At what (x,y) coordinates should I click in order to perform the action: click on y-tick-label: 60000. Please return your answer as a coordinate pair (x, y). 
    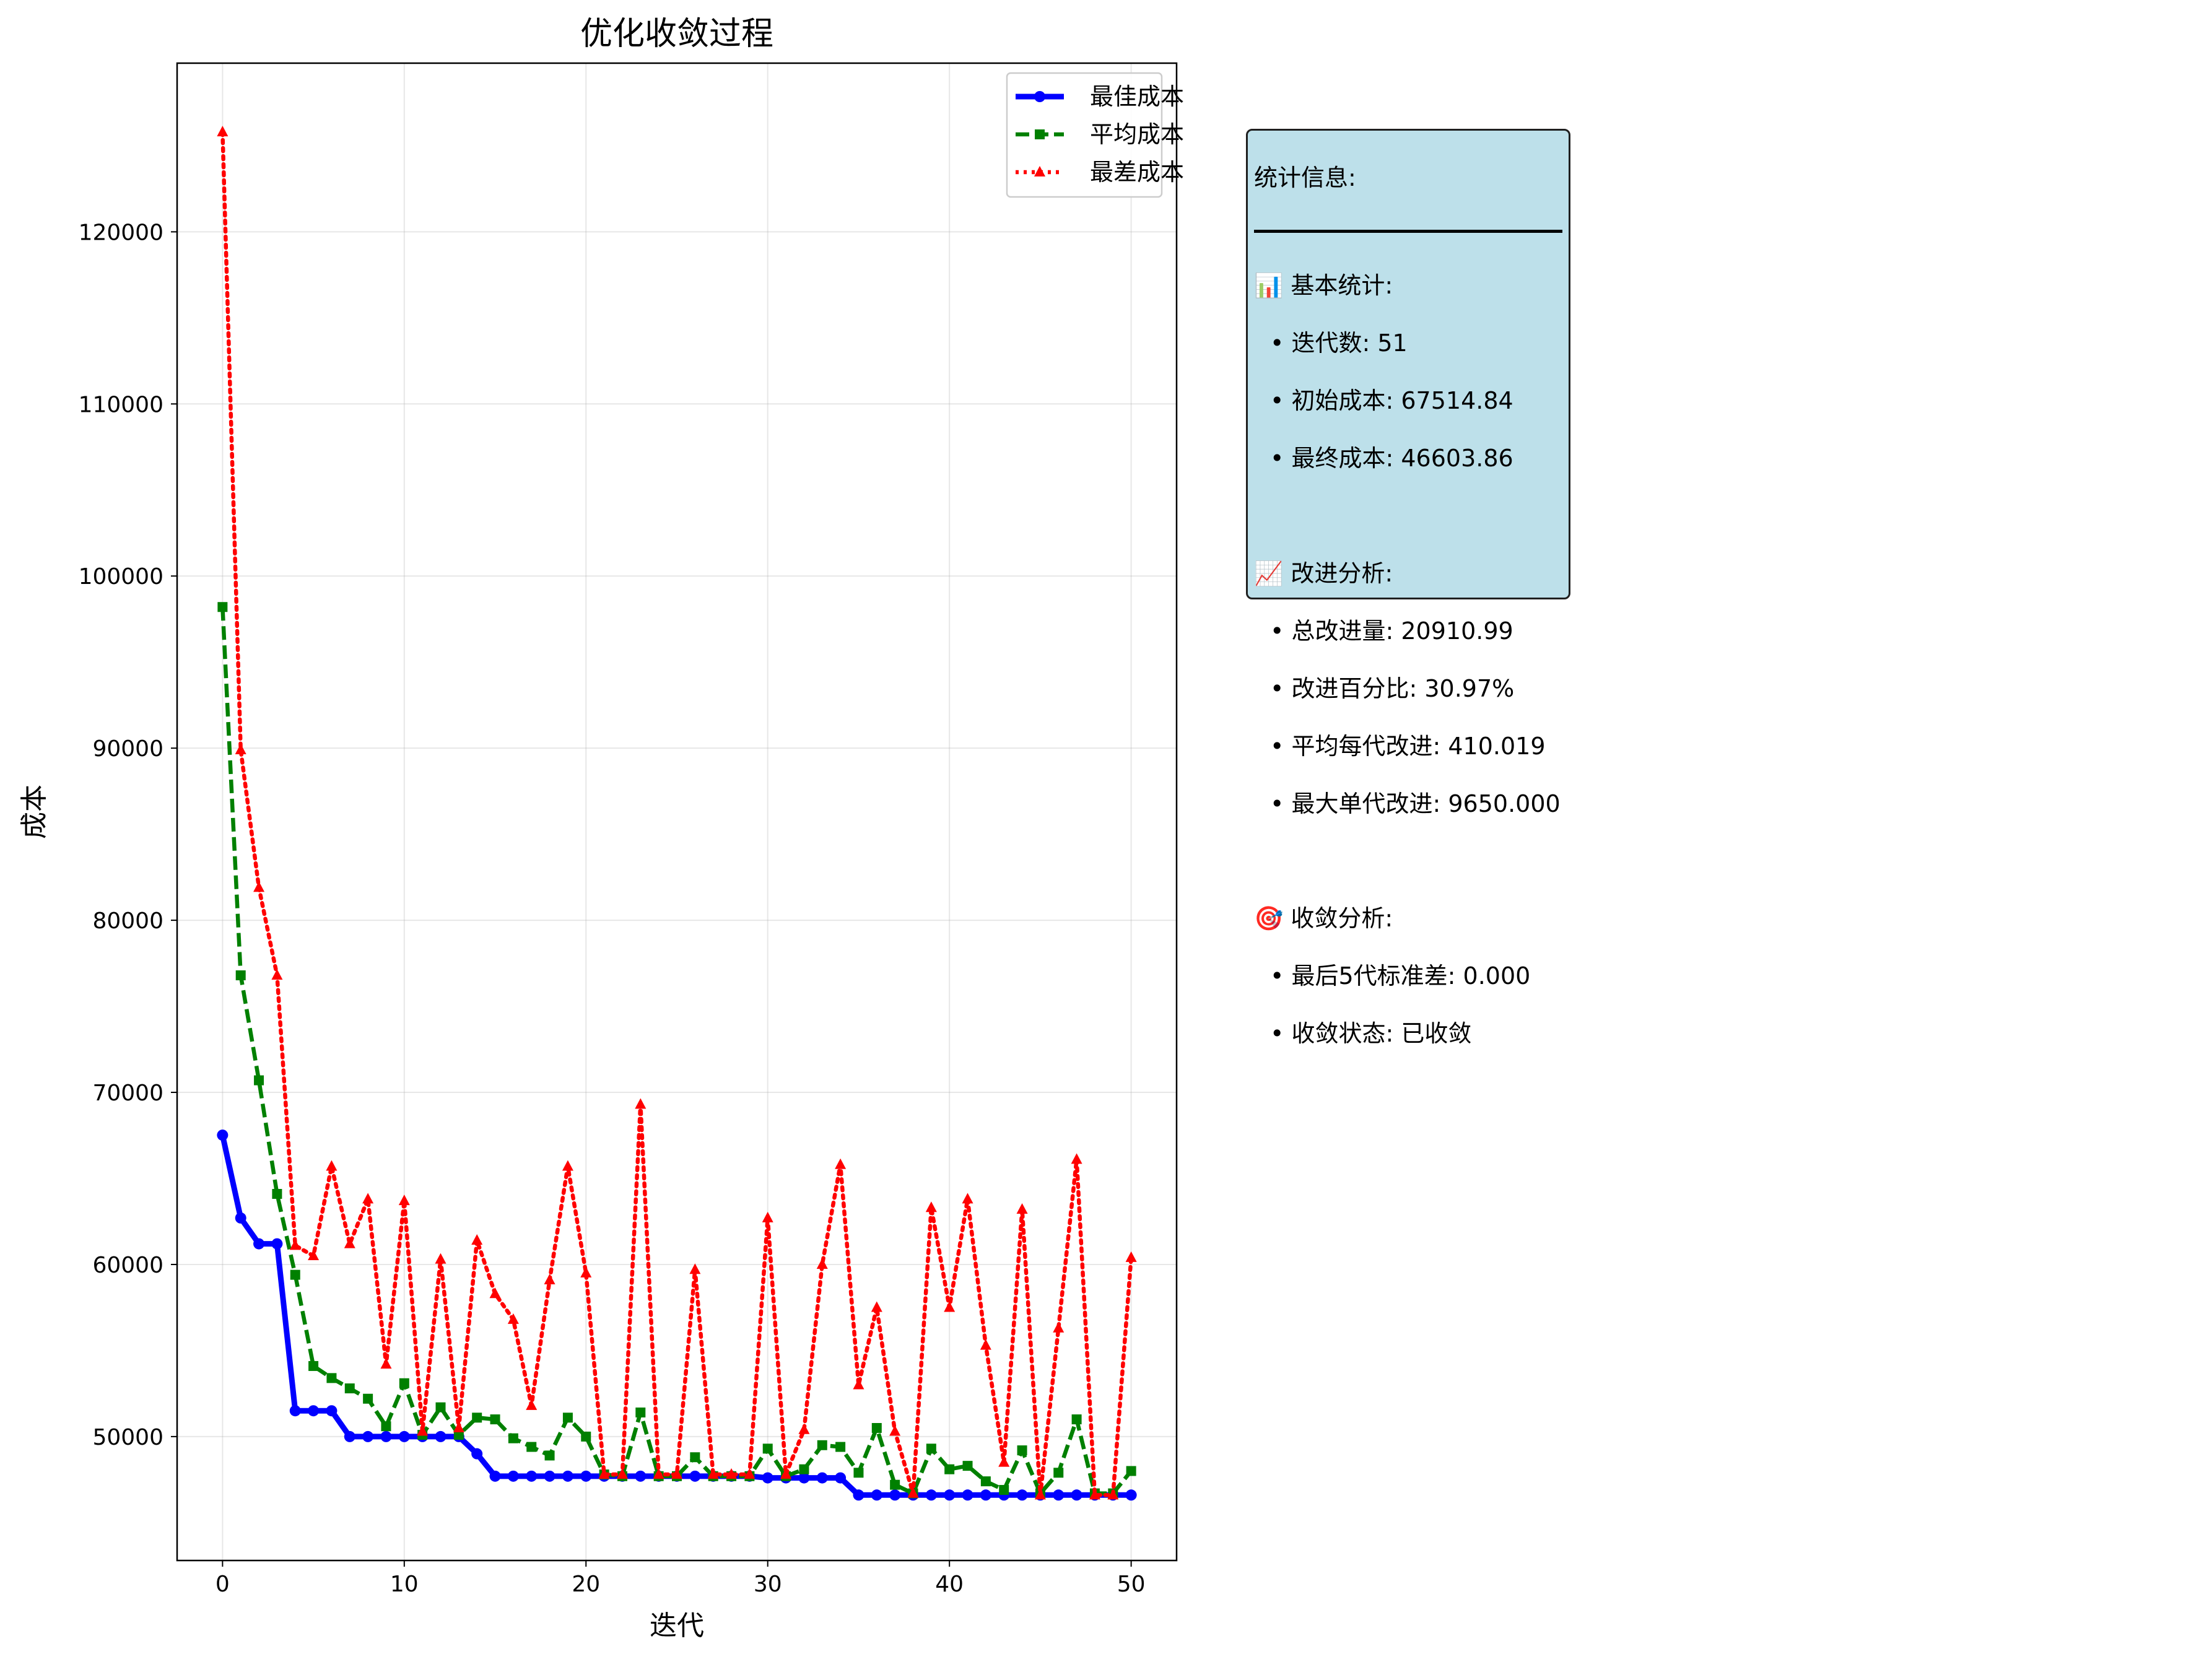
    Looking at the image, I should click on (127, 1266).